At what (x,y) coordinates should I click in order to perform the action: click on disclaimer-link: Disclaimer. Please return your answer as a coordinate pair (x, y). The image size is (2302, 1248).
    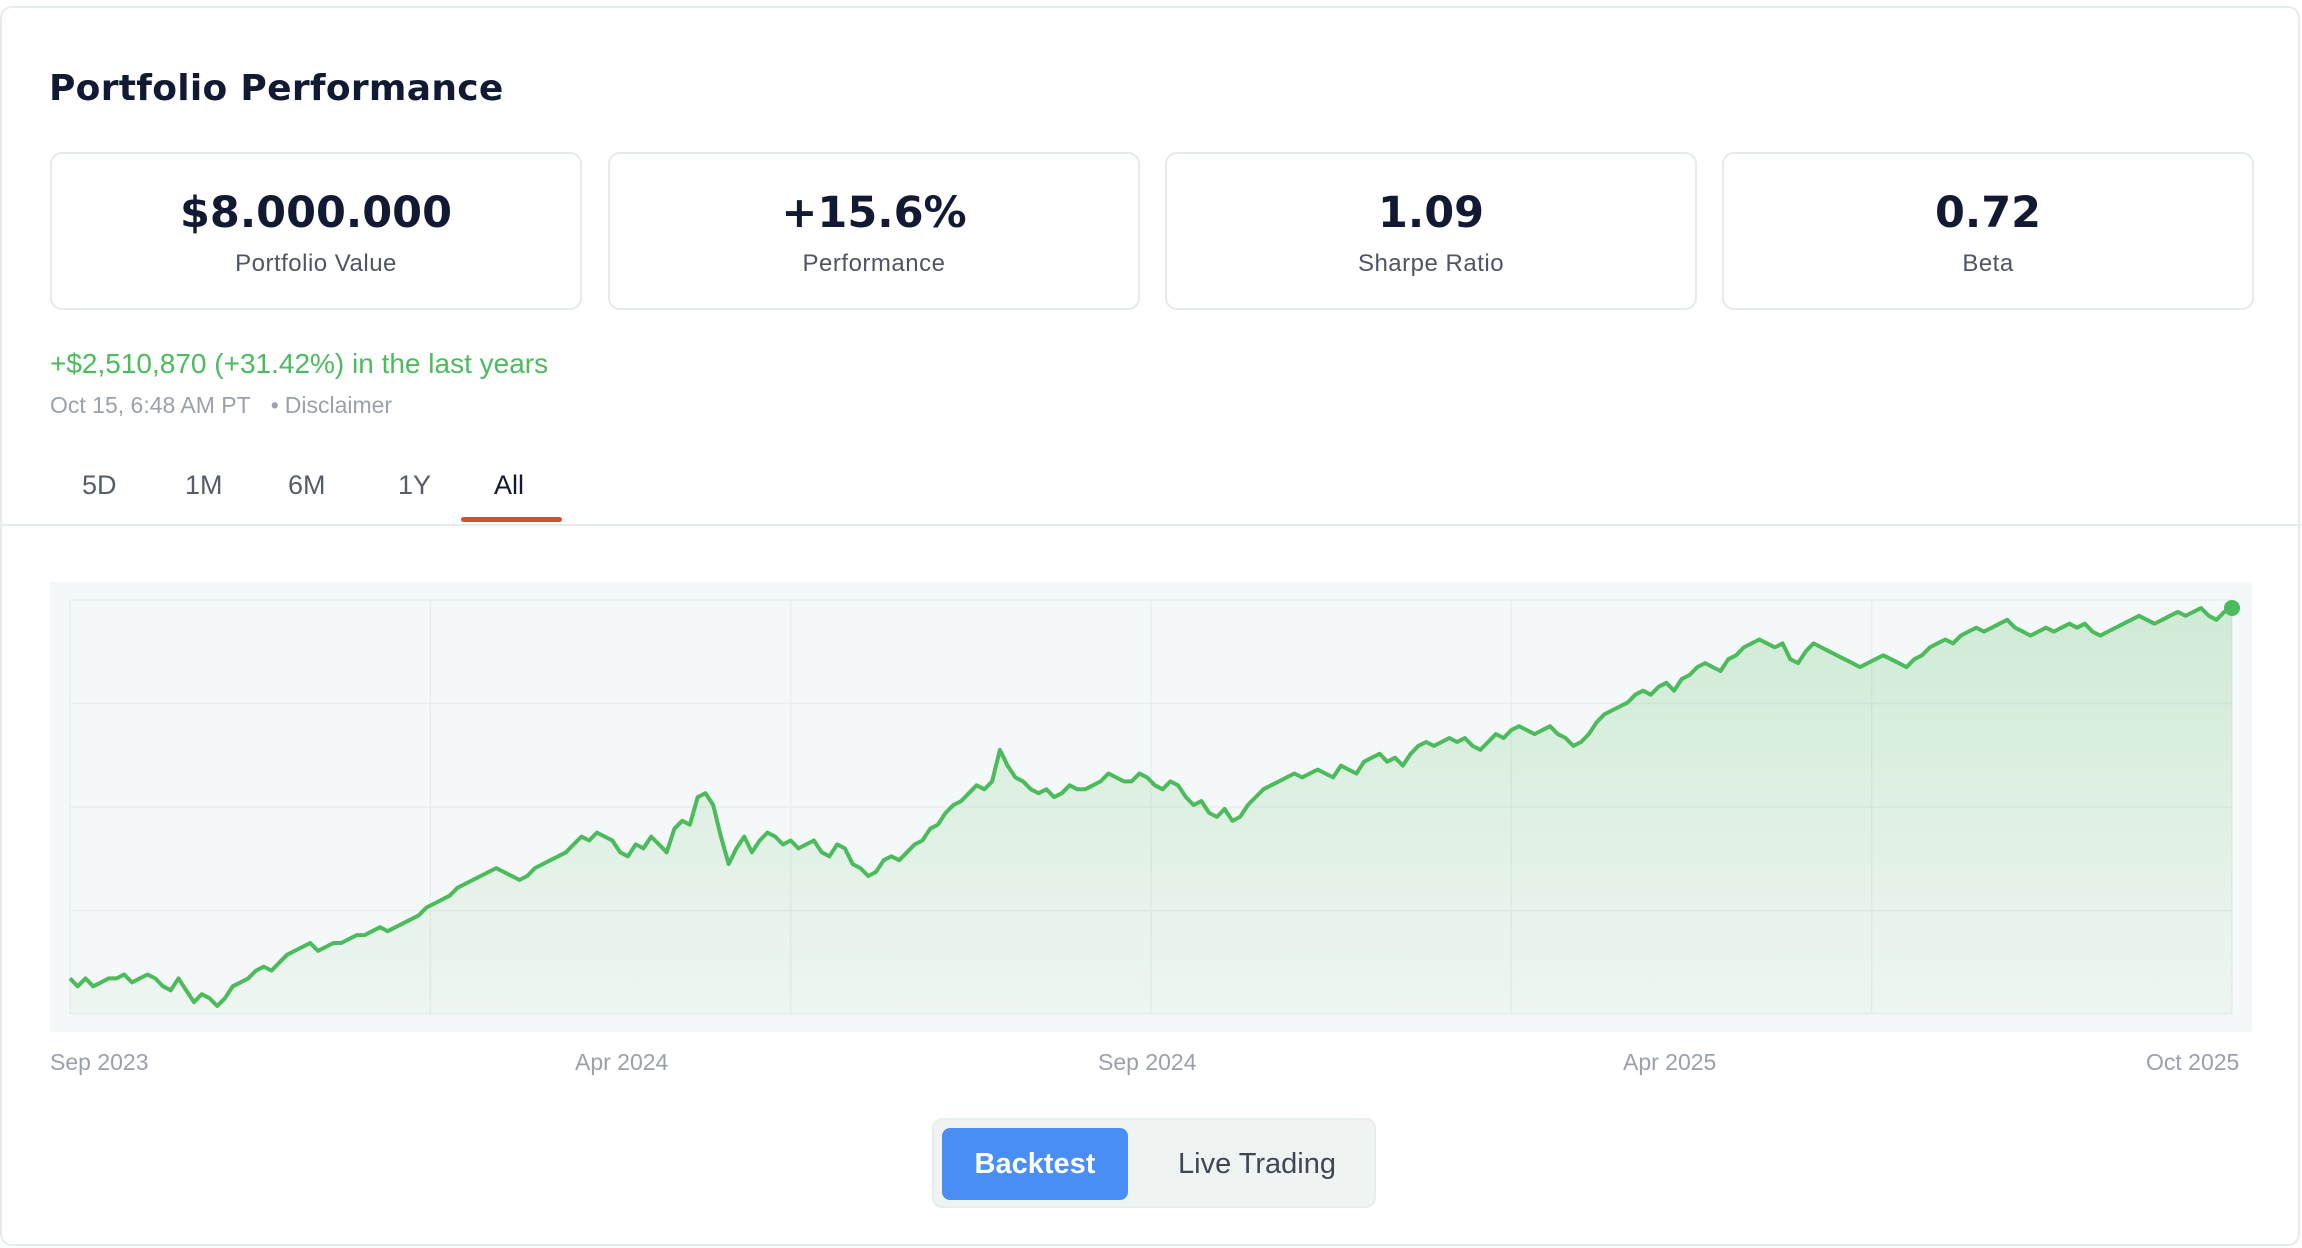
    Looking at the image, I should click on (338, 405).